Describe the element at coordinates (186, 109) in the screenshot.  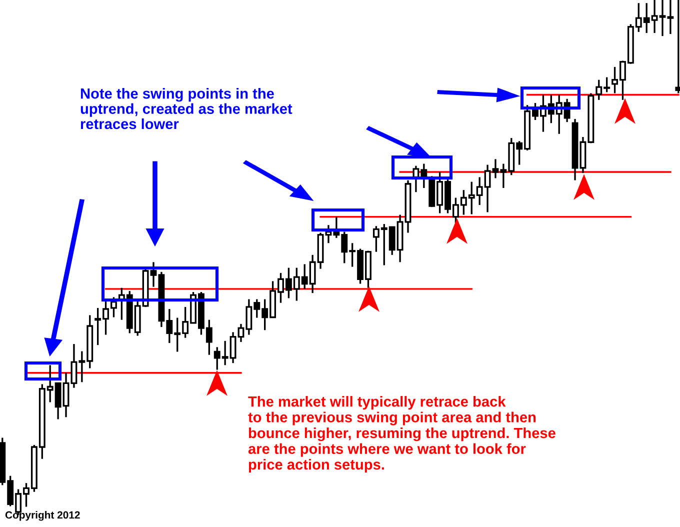
I see `annotation: Note the swing points in the uptrend, created as the market retraces lower` at that location.